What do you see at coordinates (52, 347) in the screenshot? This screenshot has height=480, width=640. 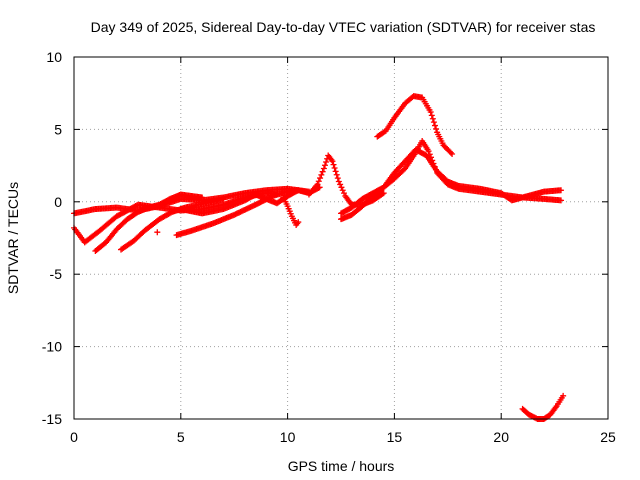 I see `y-tick-label: -10` at bounding box center [52, 347].